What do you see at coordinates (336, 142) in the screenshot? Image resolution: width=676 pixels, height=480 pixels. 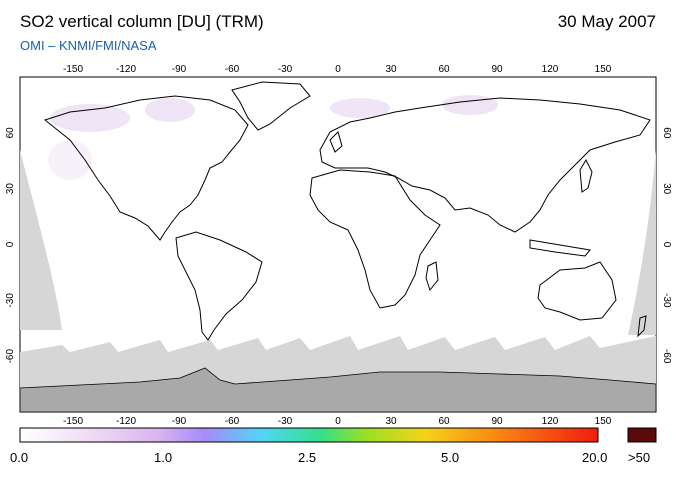 I see `uk-coast` at bounding box center [336, 142].